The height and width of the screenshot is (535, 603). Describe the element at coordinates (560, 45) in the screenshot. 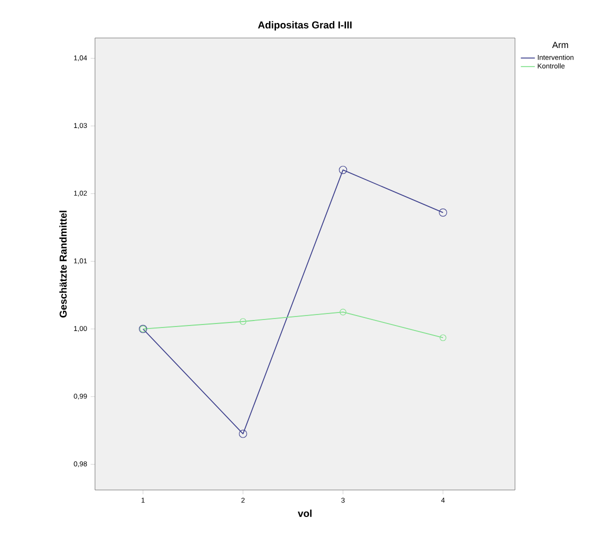

I see `legend-title: Arm` at that location.